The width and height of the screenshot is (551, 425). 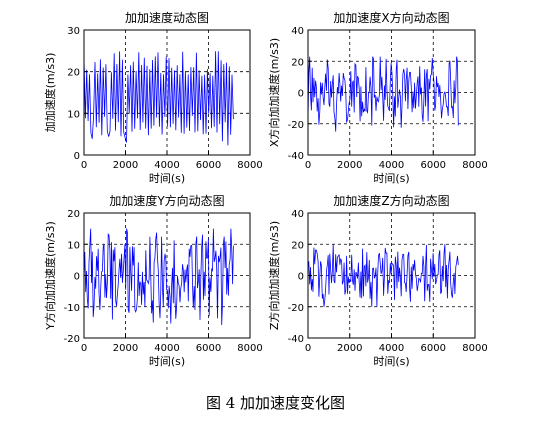 What do you see at coordinates (73, 31) in the screenshot?
I see `y-tick-label: 30` at bounding box center [73, 31].